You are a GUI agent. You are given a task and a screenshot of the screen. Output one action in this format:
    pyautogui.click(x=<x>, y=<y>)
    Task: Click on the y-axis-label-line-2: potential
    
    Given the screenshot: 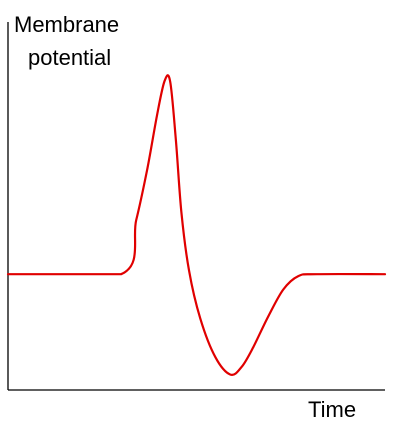 What is the action you would take?
    pyautogui.click(x=69, y=57)
    